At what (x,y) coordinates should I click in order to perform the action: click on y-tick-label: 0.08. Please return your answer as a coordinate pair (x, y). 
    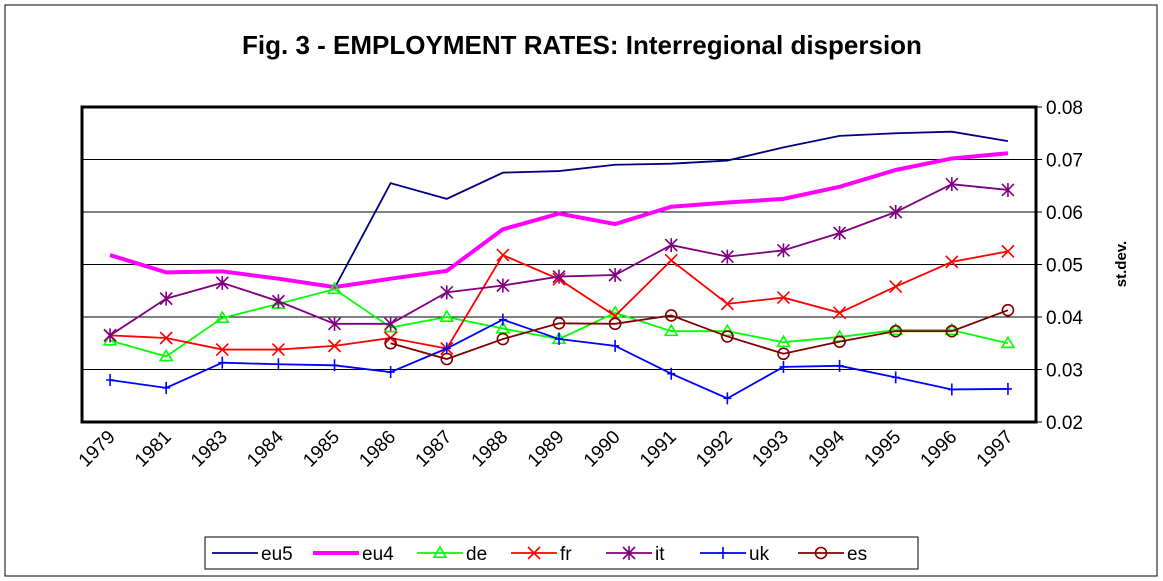
    Looking at the image, I should click on (1064, 108).